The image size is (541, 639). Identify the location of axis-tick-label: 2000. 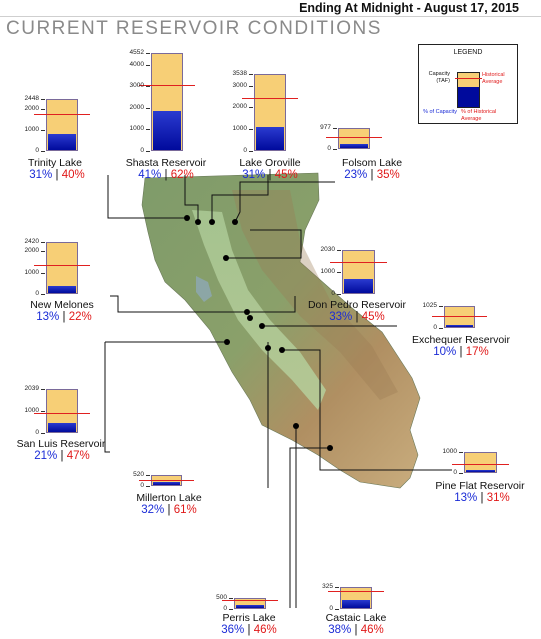
(31, 108).